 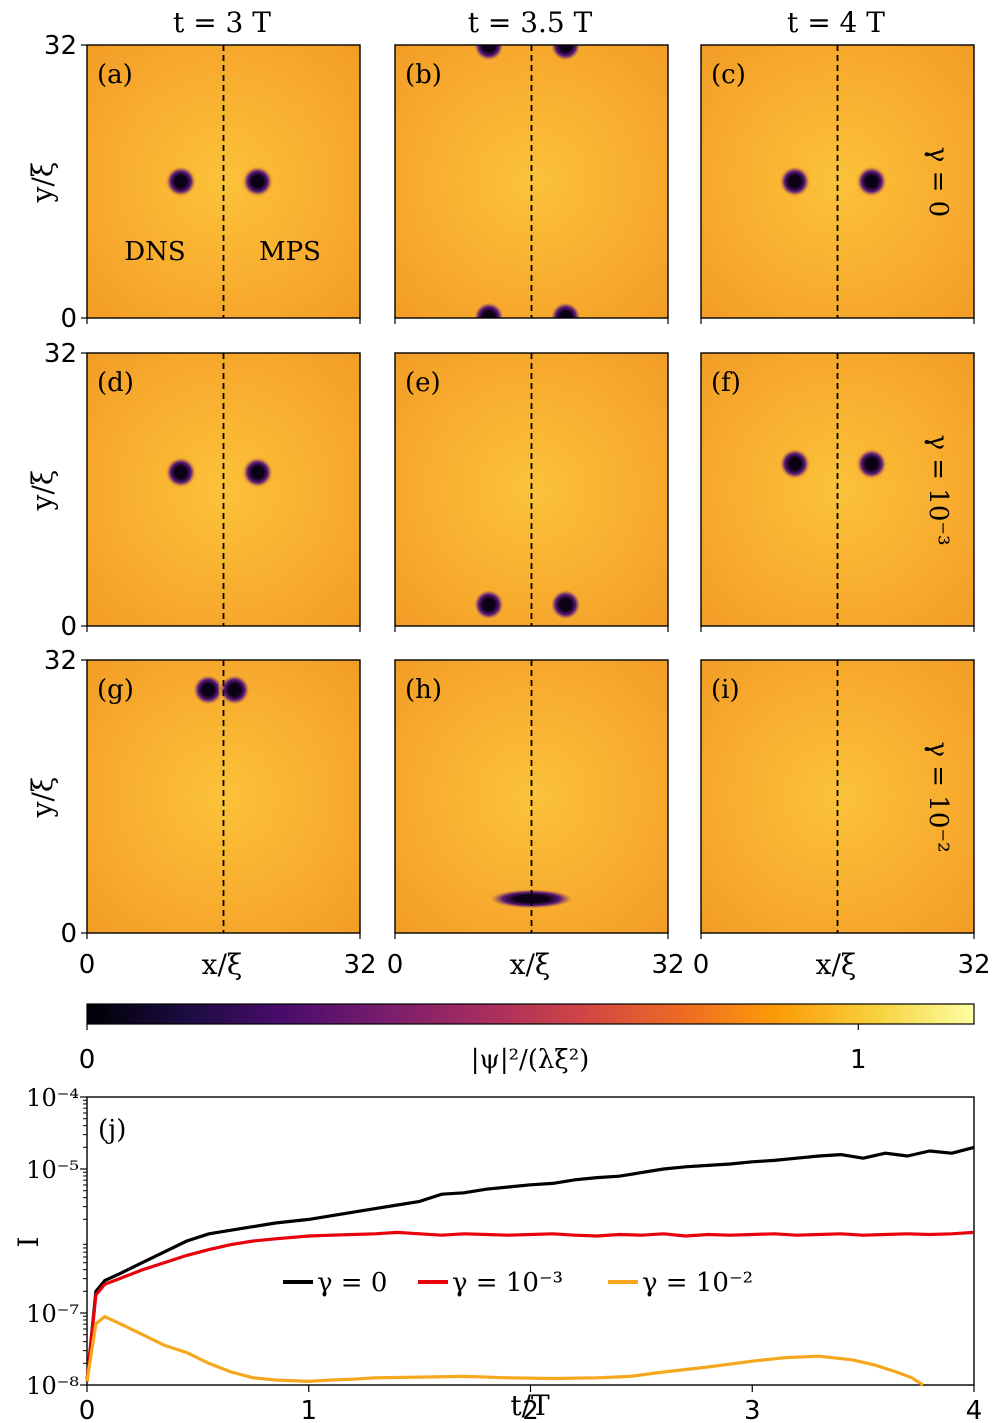 I want to click on panel-label: (f), so click(x=726, y=383).